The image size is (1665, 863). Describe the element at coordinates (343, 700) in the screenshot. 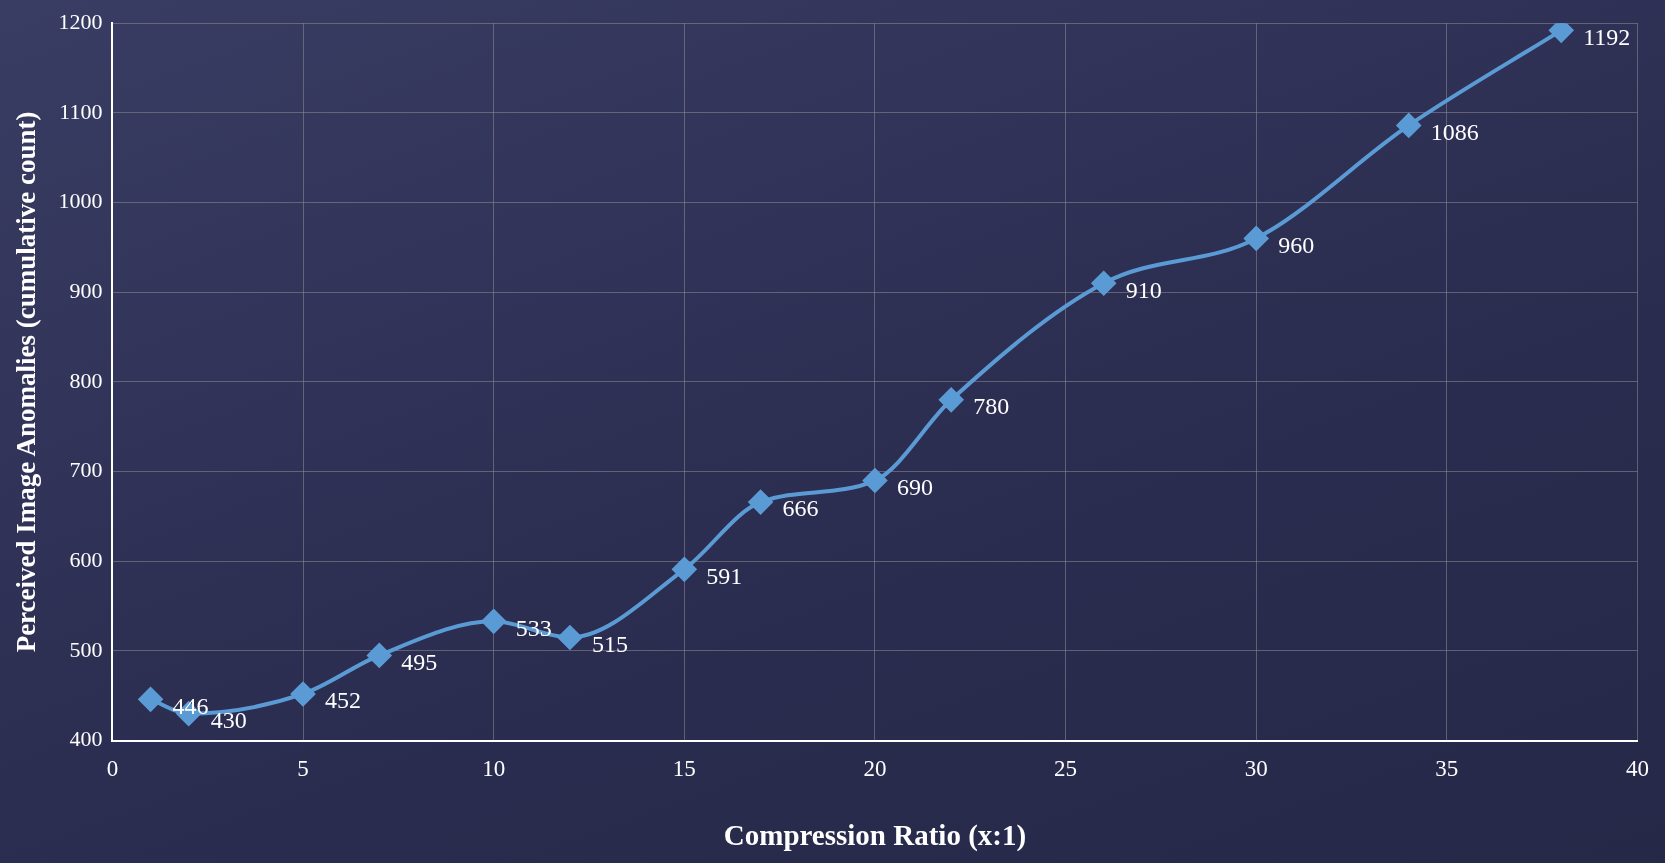

I see `data-label: 452` at that location.